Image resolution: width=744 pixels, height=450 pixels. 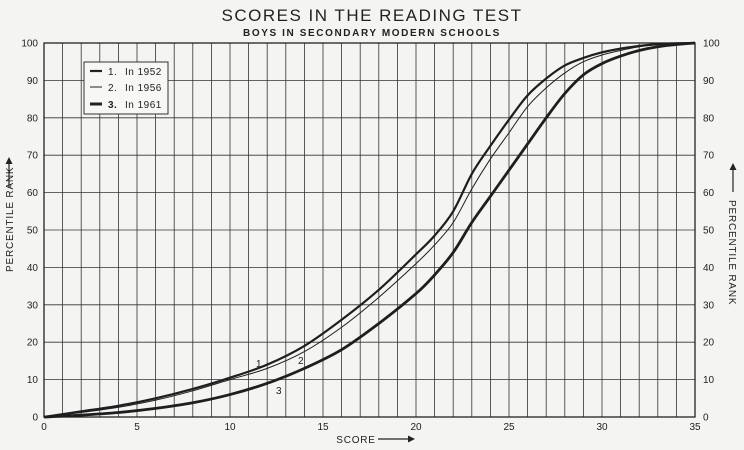 What do you see at coordinates (396, 439) in the screenshot?
I see `x-axis-arrow` at bounding box center [396, 439].